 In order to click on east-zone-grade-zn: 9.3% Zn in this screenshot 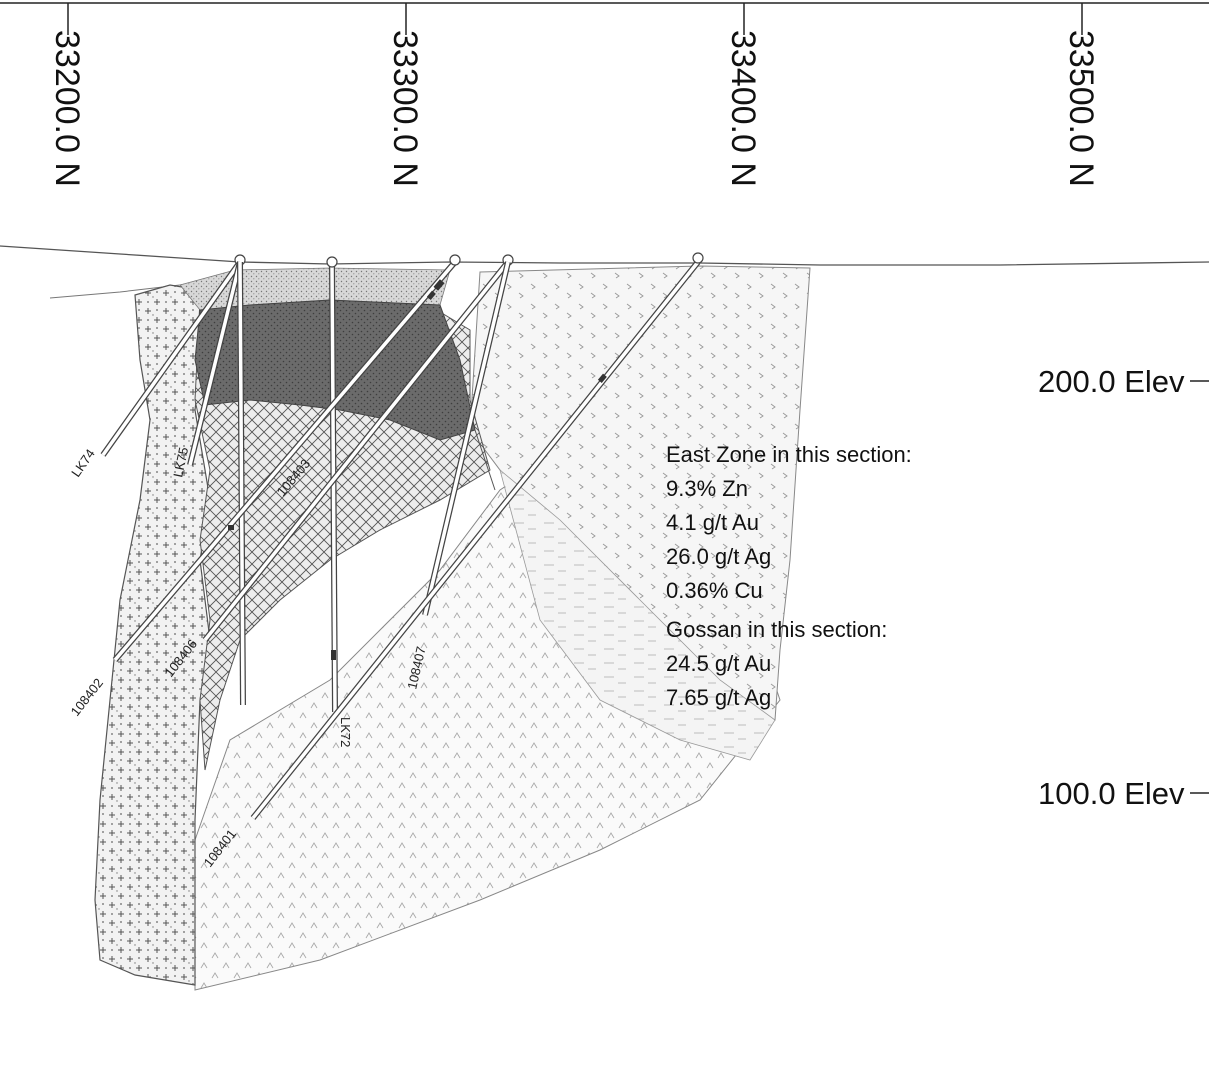, I will do `click(707, 488)`.